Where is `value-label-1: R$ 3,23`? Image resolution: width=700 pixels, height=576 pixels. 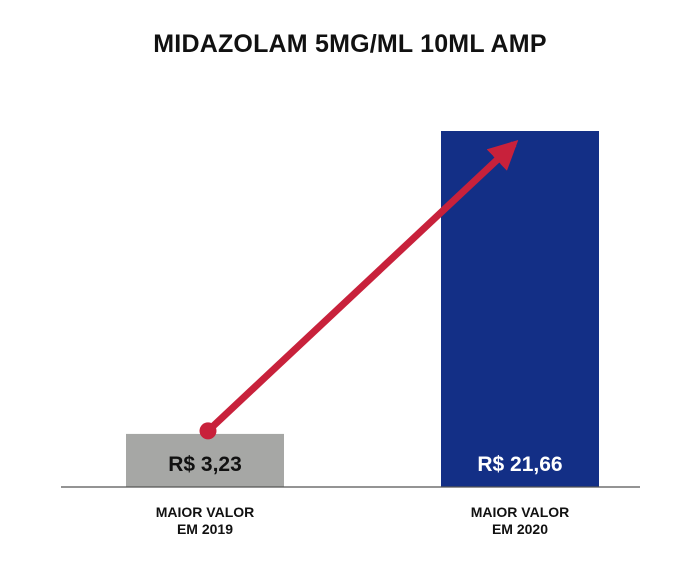
value-label-1: R$ 3,23 is located at coordinates (205, 464).